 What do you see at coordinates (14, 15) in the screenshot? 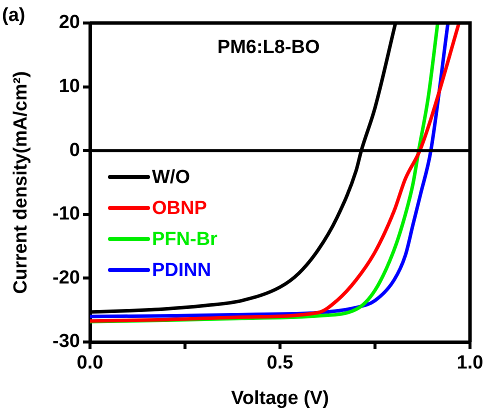
I see `text: (a)` at bounding box center [14, 15].